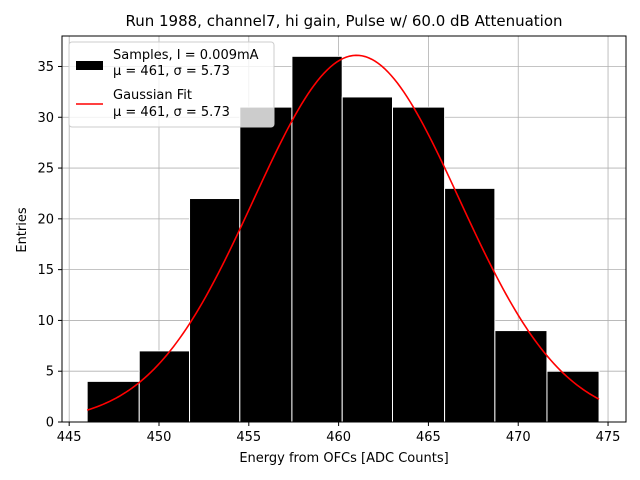 The height and width of the screenshot is (480, 640). What do you see at coordinates (159, 437) in the screenshot?
I see `x-tick-label: 450` at bounding box center [159, 437].